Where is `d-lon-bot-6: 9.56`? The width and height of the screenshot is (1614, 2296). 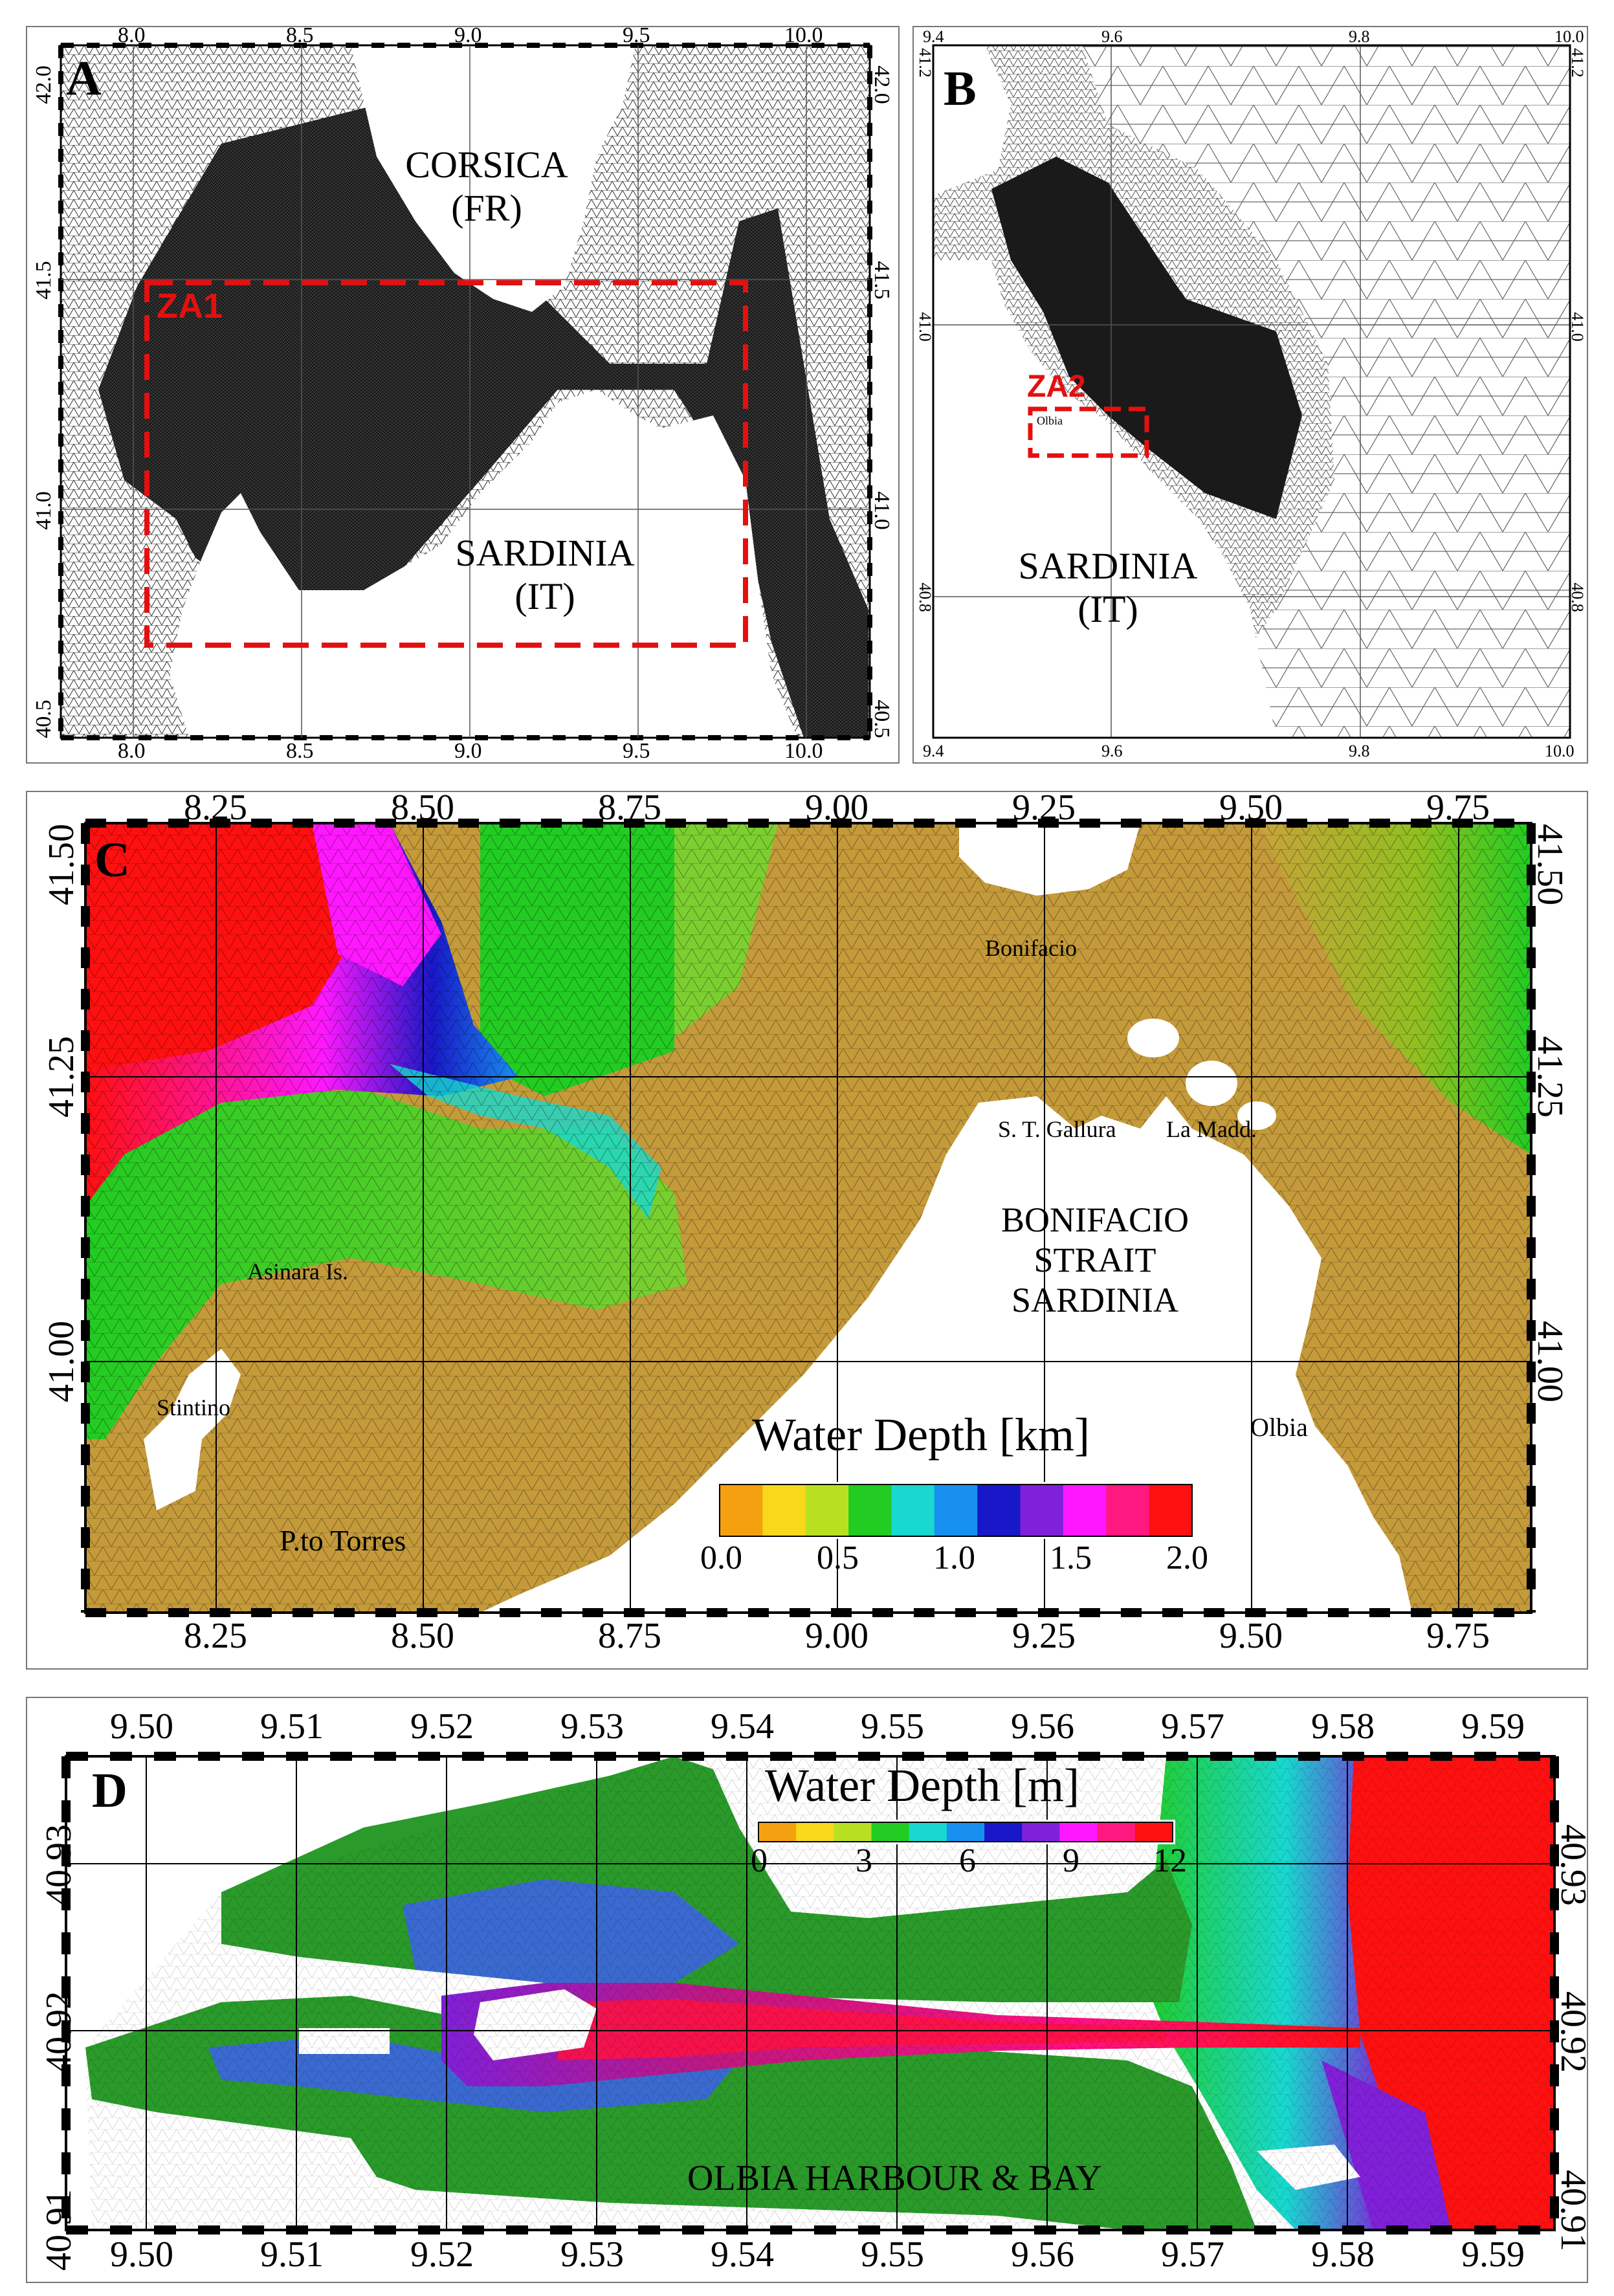
d-lon-bot-6: 9.56 is located at coordinates (1042, 2255).